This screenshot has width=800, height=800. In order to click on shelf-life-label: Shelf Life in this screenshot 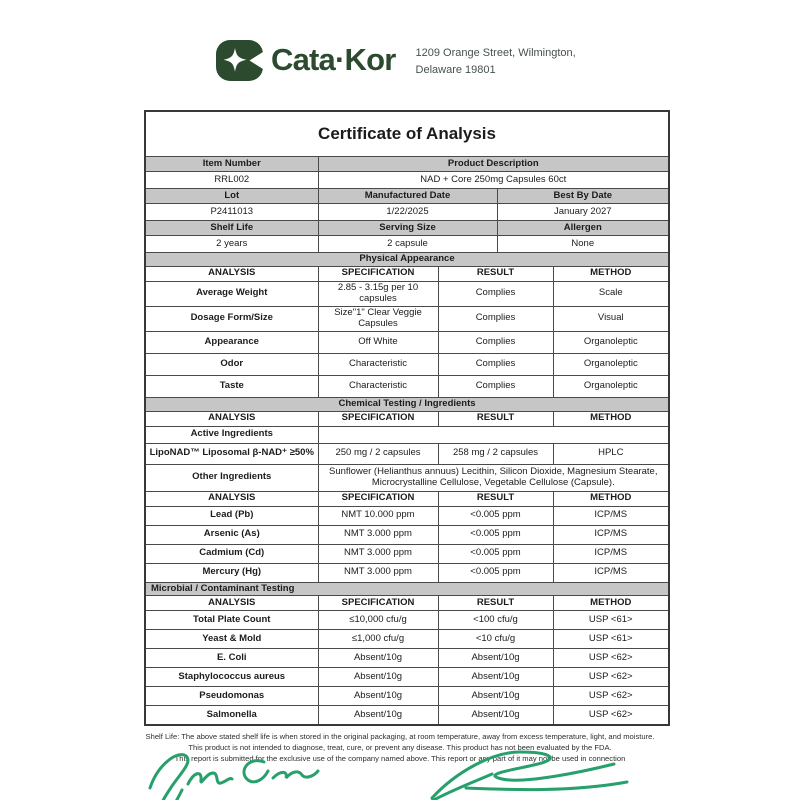, I will do `click(231, 228)`.